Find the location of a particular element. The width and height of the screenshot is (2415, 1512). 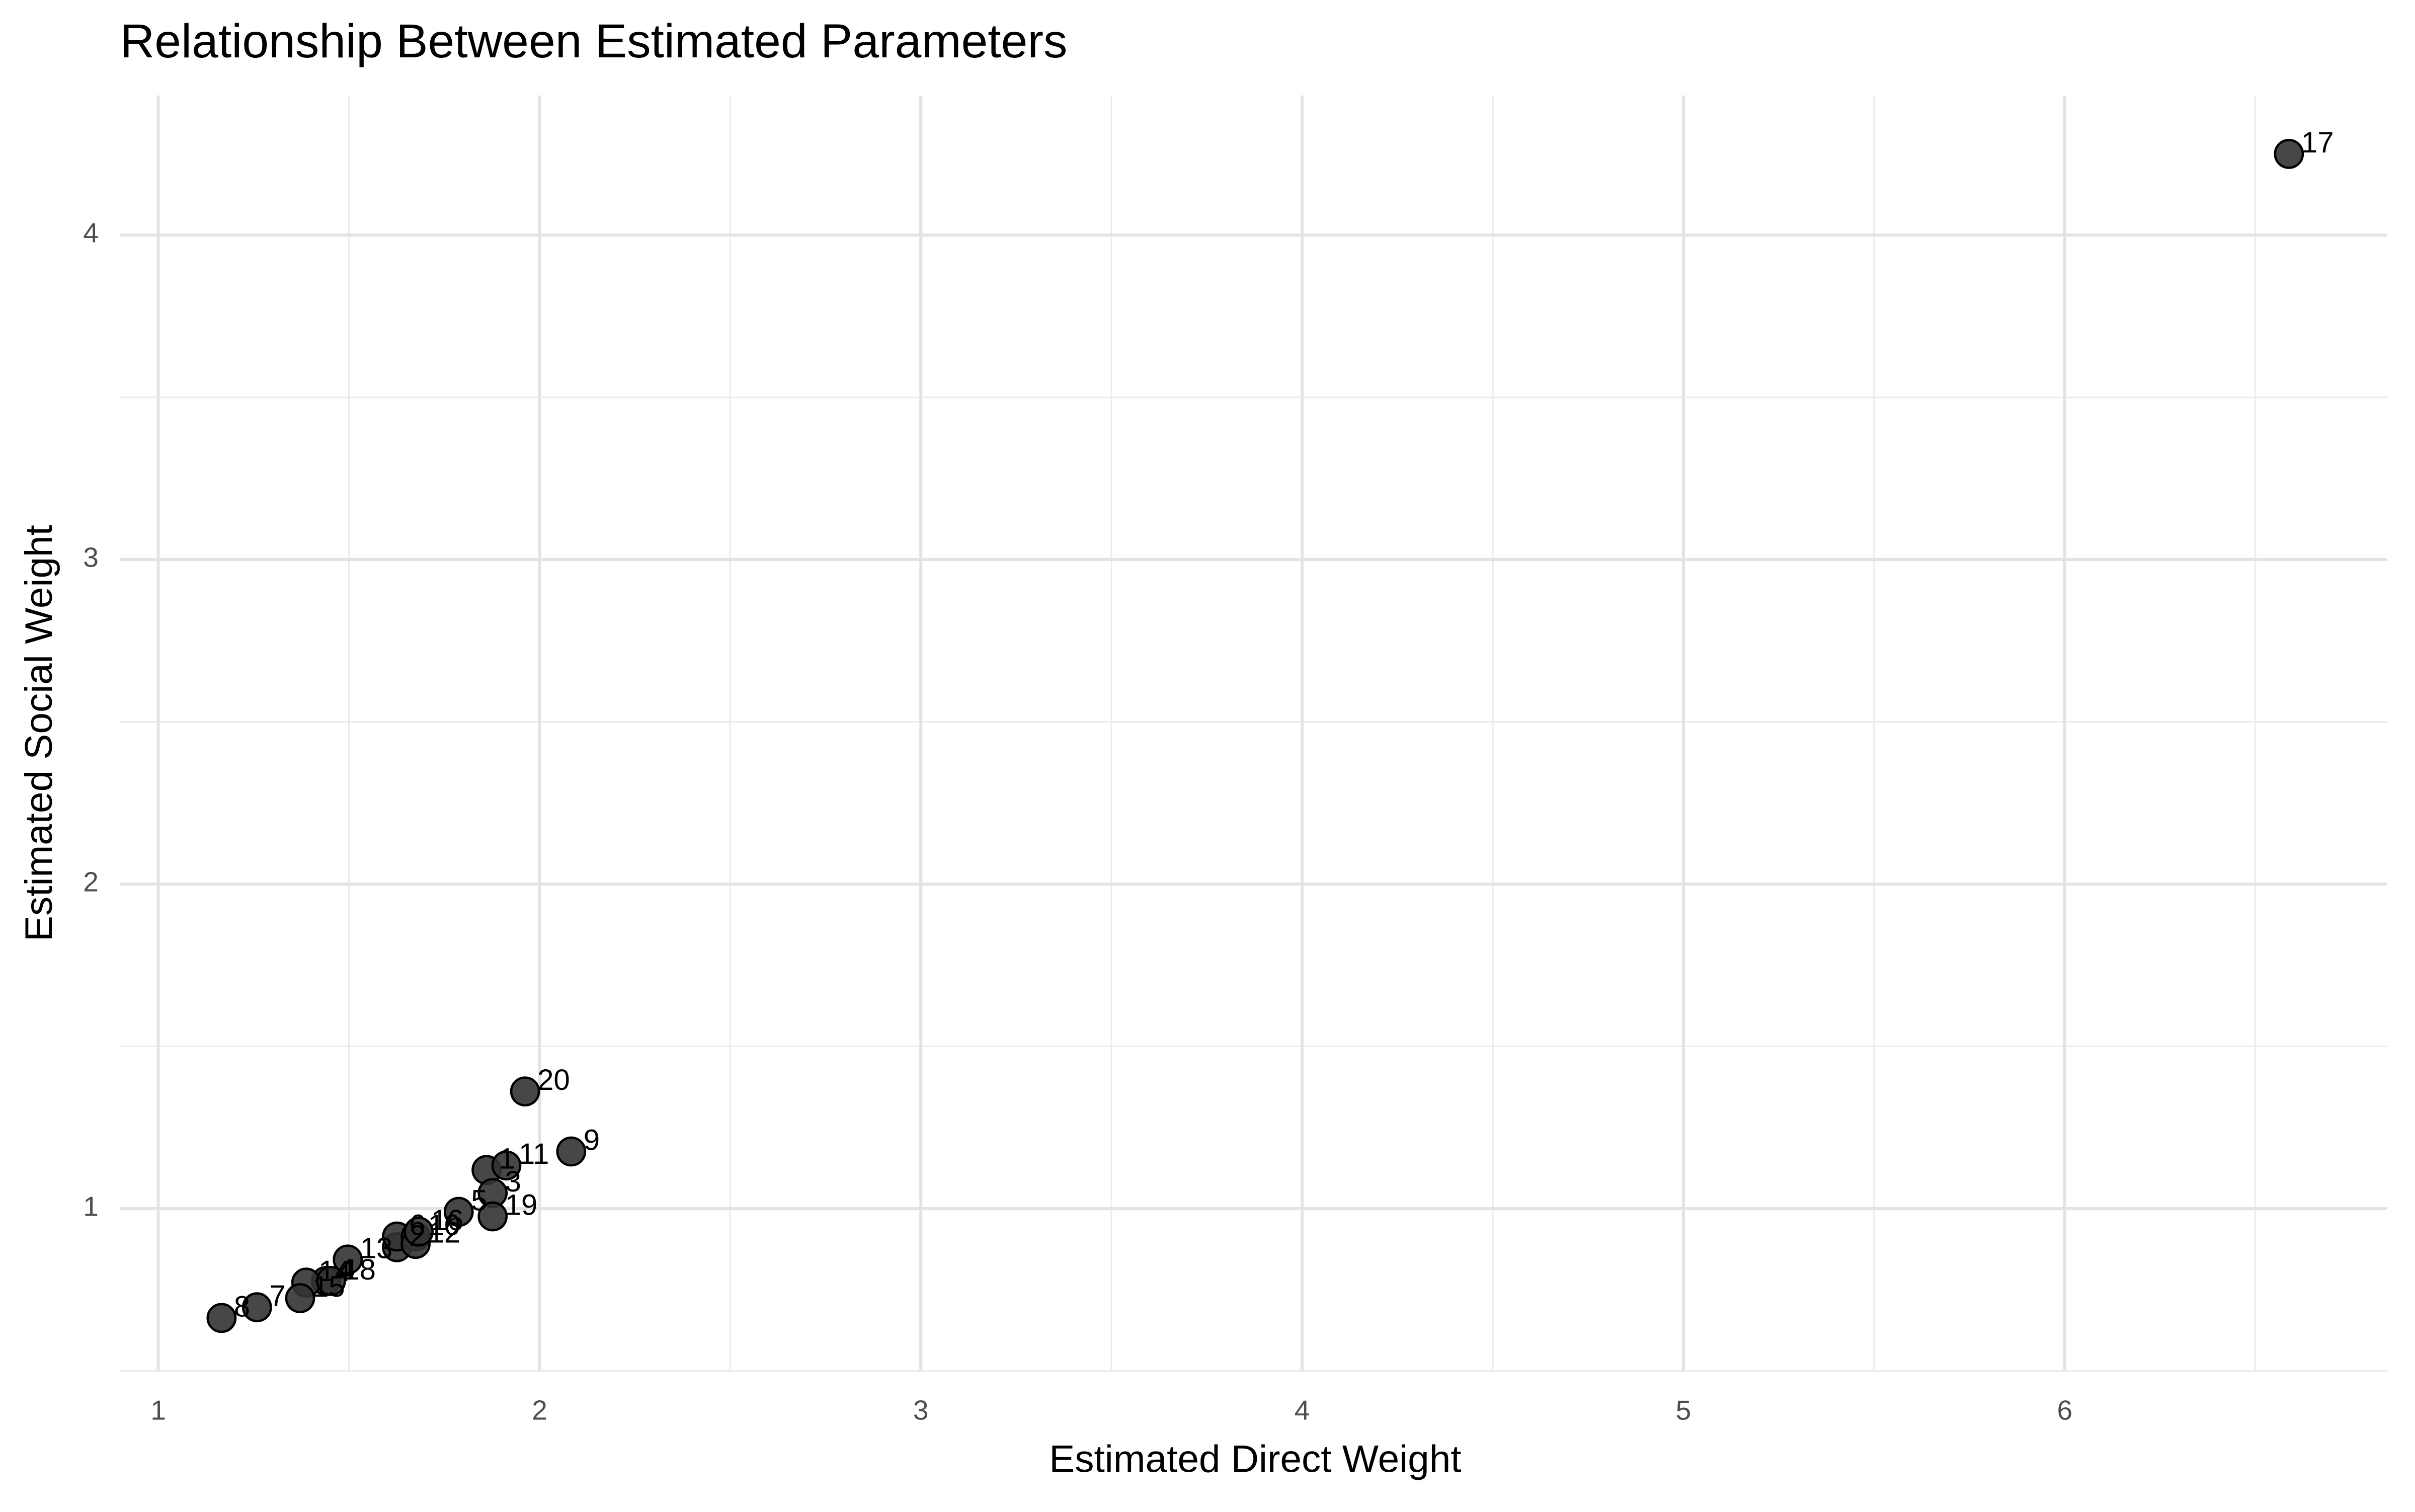

x-tick-label: 4 is located at coordinates (1303, 1410).